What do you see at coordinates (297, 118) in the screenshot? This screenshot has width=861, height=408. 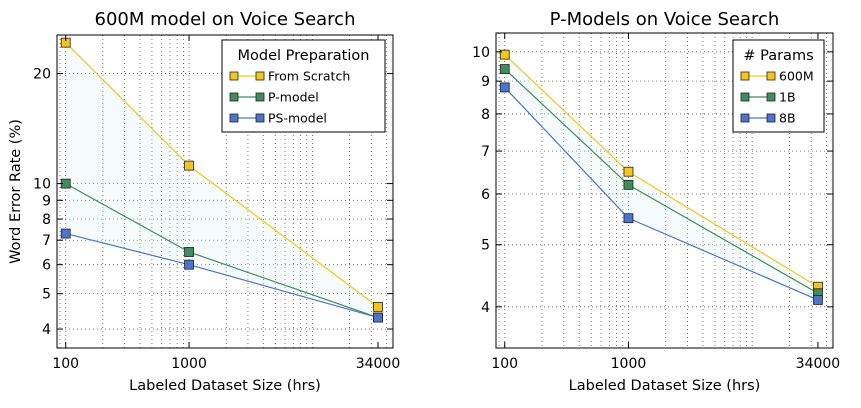 I see `legend-label: PS-model` at bounding box center [297, 118].